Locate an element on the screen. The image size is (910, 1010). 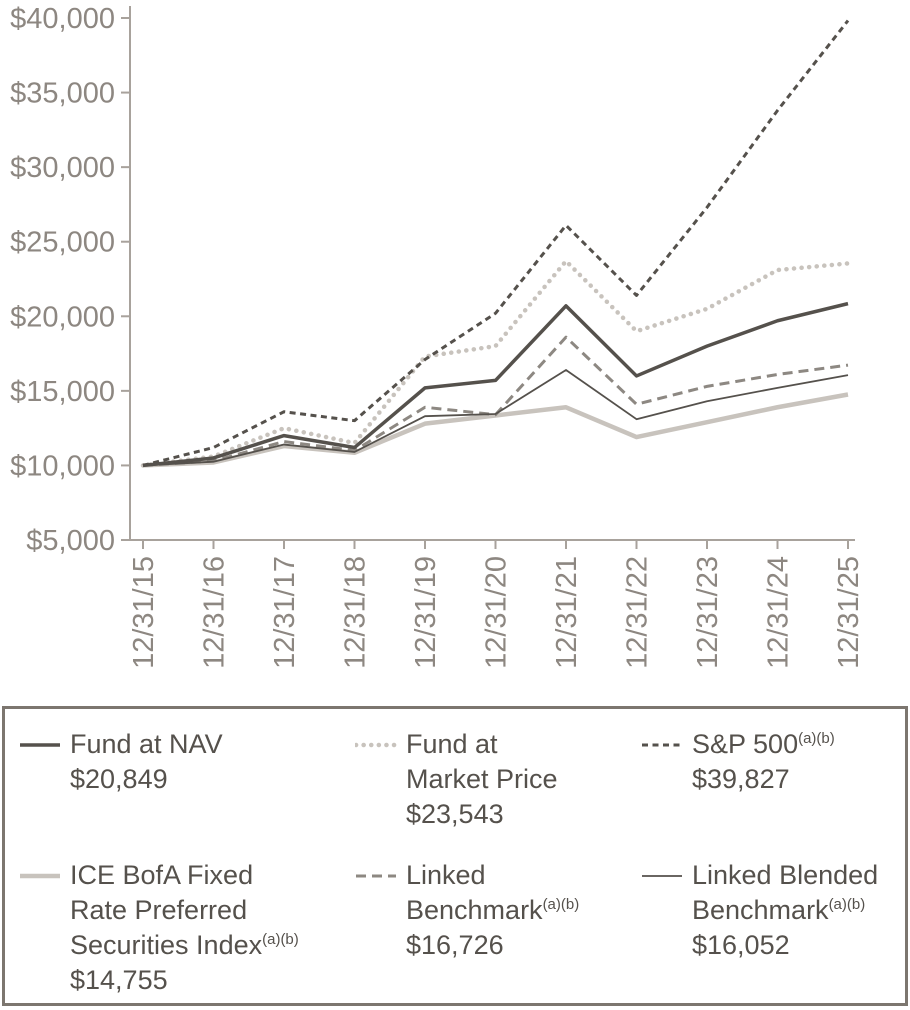
y-axis-label: $15,000 is located at coordinates (62, 392).